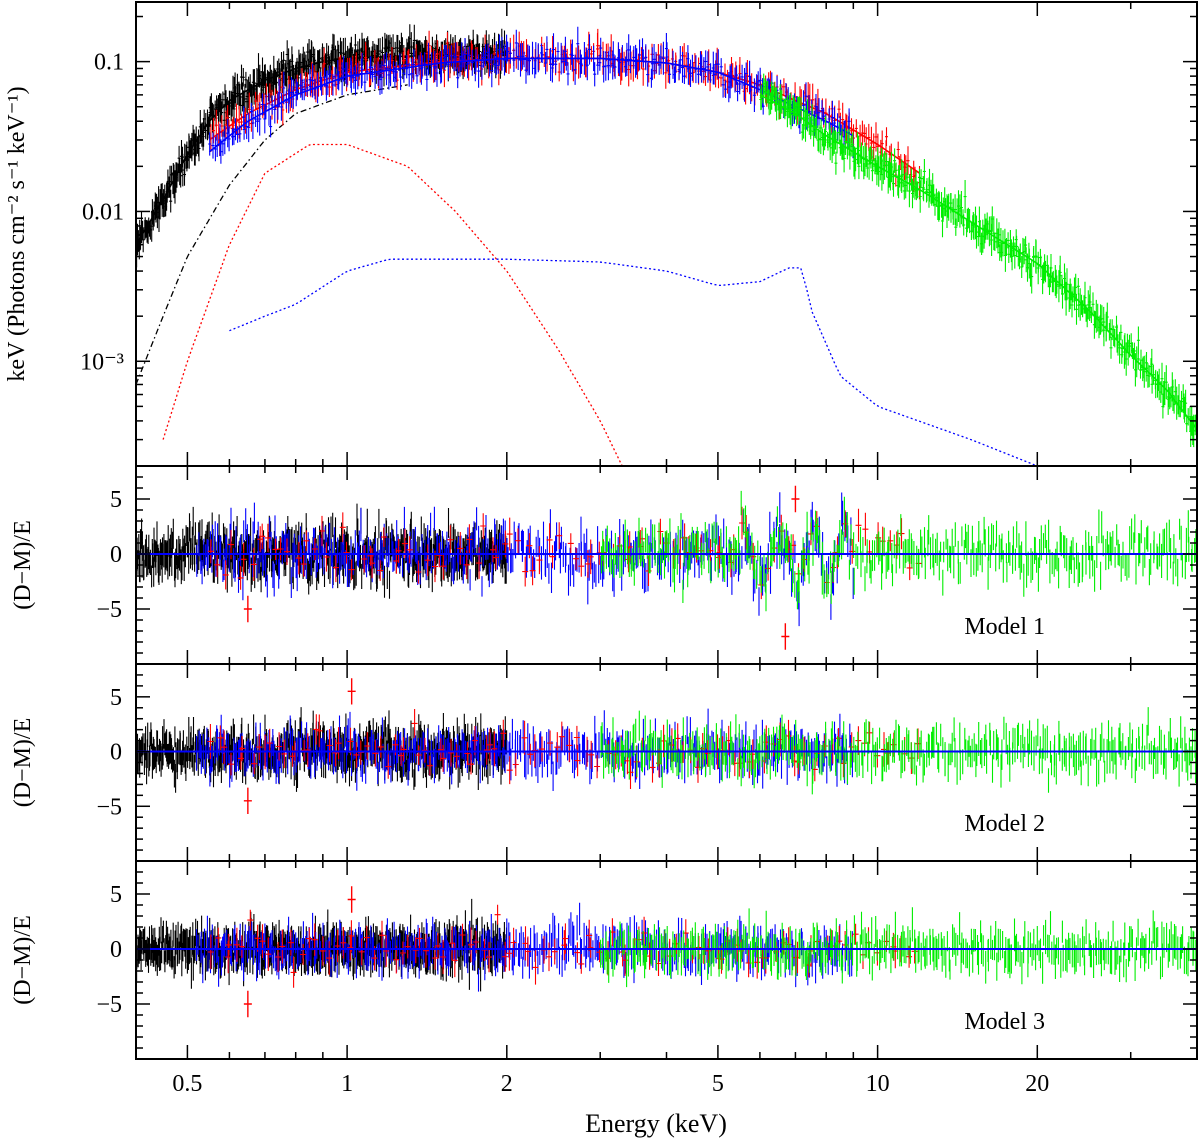 The image size is (1200, 1140). I want to click on x-tick-label: 0.5, so click(187, 1084).